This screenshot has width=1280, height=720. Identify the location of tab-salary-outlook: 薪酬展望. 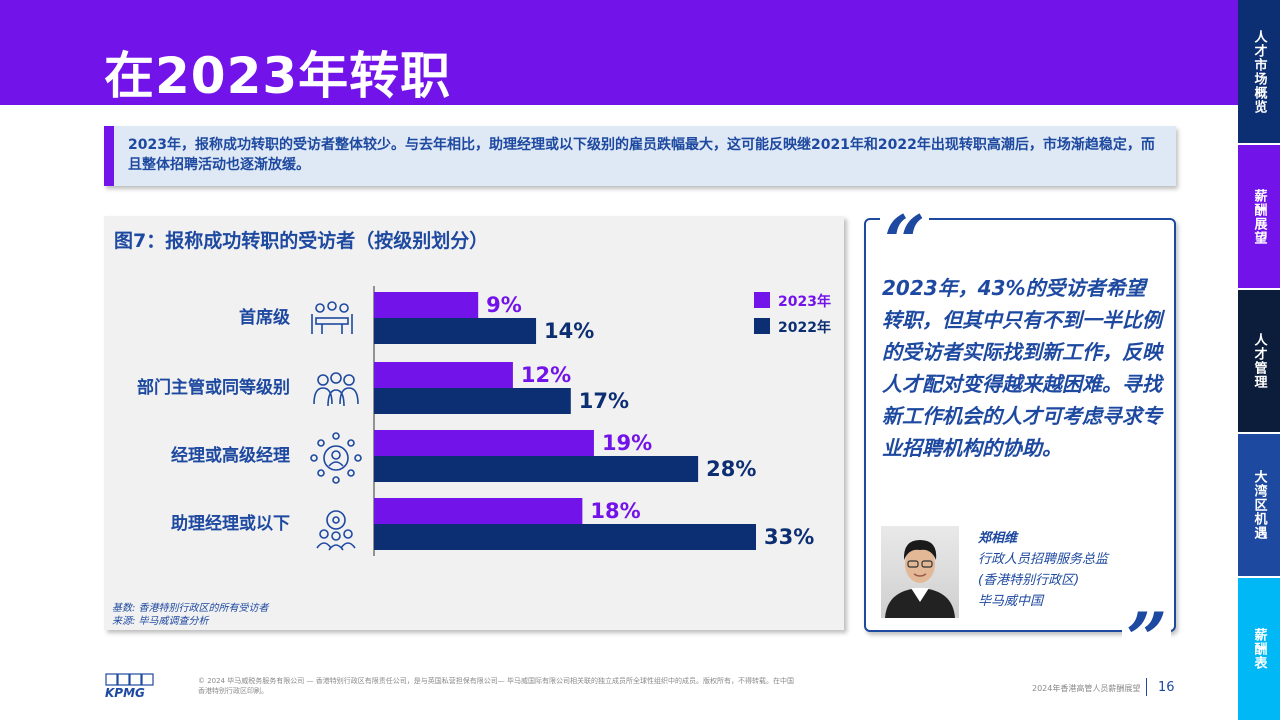
(1259, 216).